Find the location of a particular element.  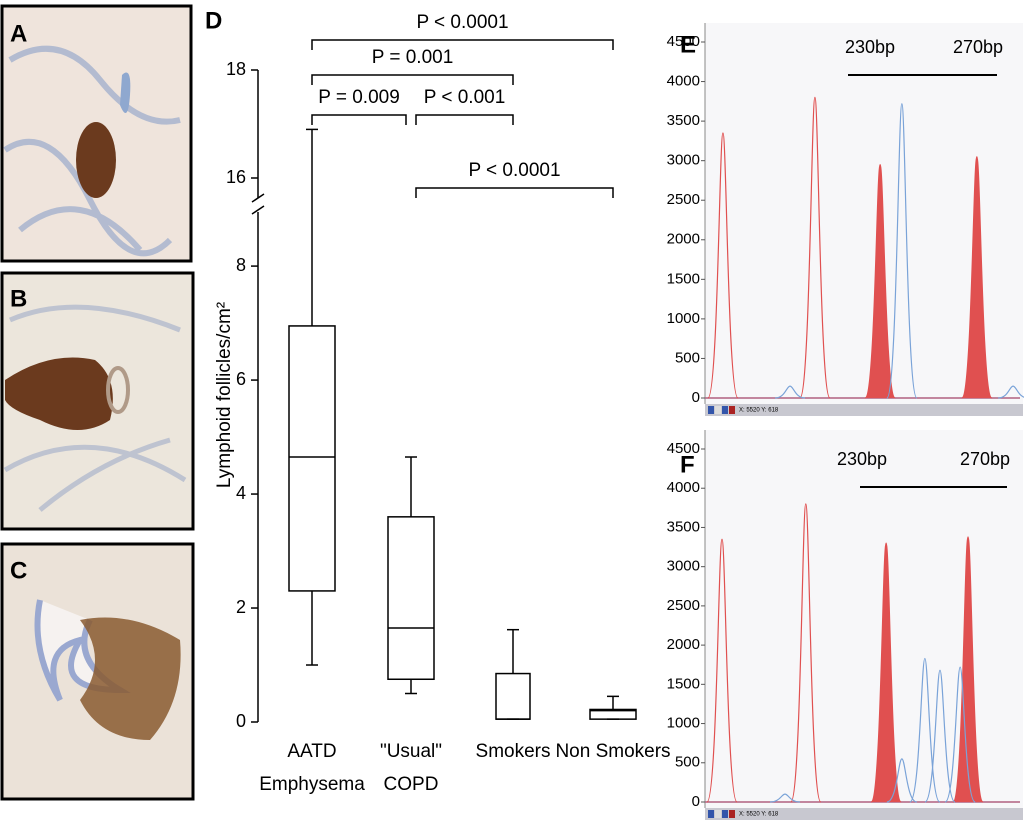

x-tick-label: "Usual" is located at coordinates (411, 751).